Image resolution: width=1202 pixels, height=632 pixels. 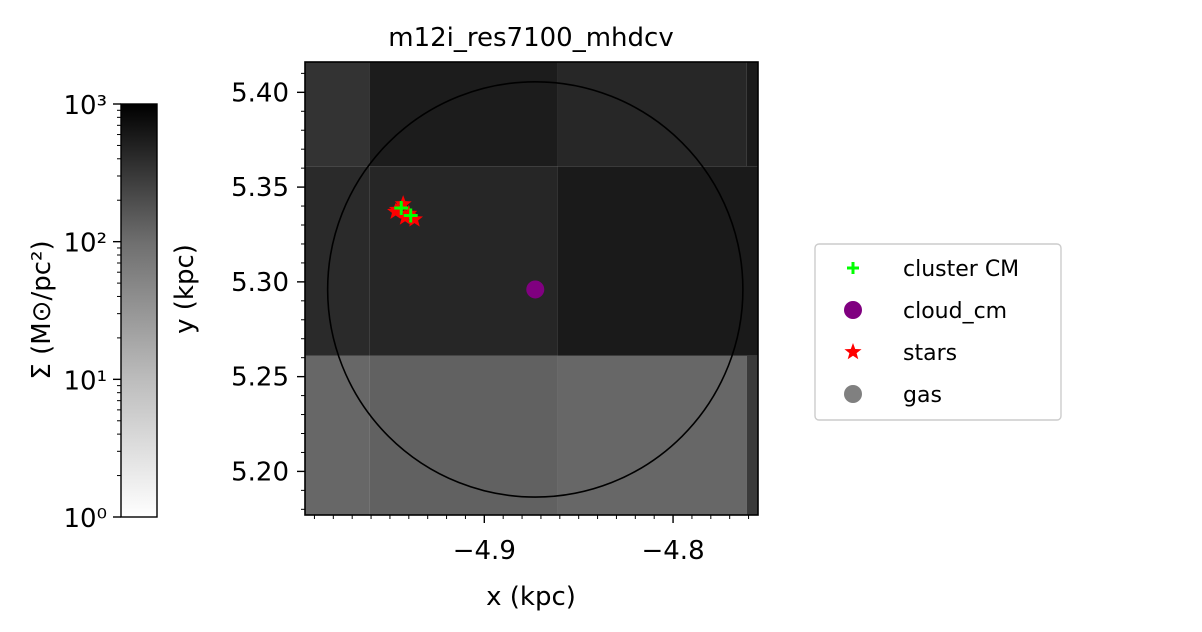 I want to click on colorbar-gradient, so click(x=139, y=310).